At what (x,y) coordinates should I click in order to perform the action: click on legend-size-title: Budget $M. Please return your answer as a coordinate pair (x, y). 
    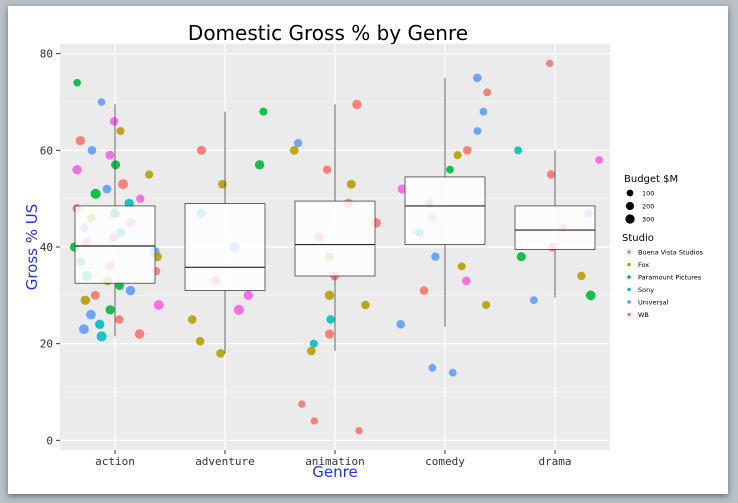
    Looking at the image, I should click on (651, 179).